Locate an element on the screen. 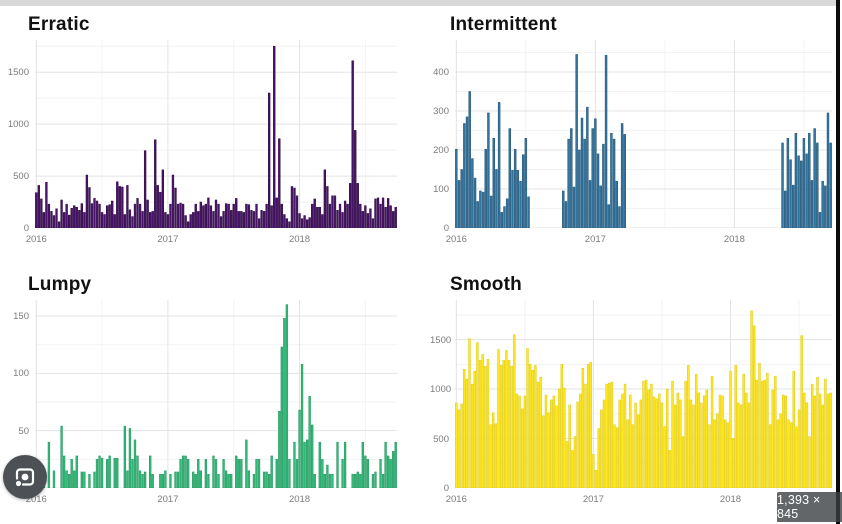 This screenshot has height=524, width=842. y-axis-tick-label: 50 is located at coordinates (23, 431).